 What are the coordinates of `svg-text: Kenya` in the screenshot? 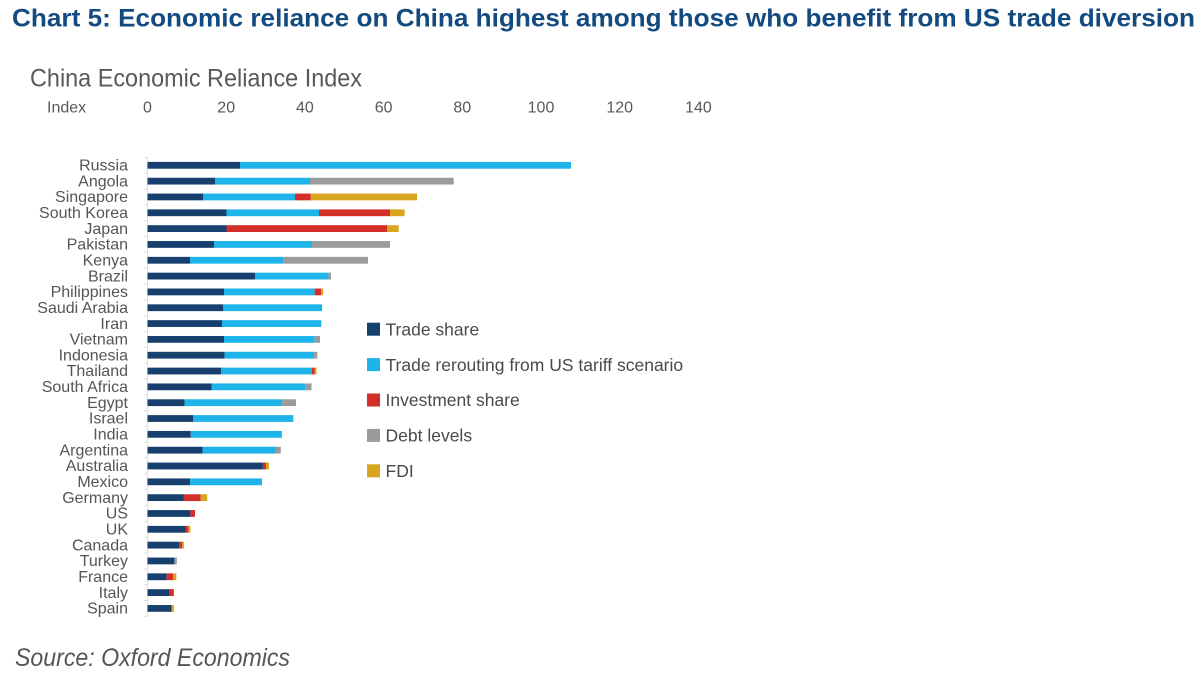 It's located at (105, 261).